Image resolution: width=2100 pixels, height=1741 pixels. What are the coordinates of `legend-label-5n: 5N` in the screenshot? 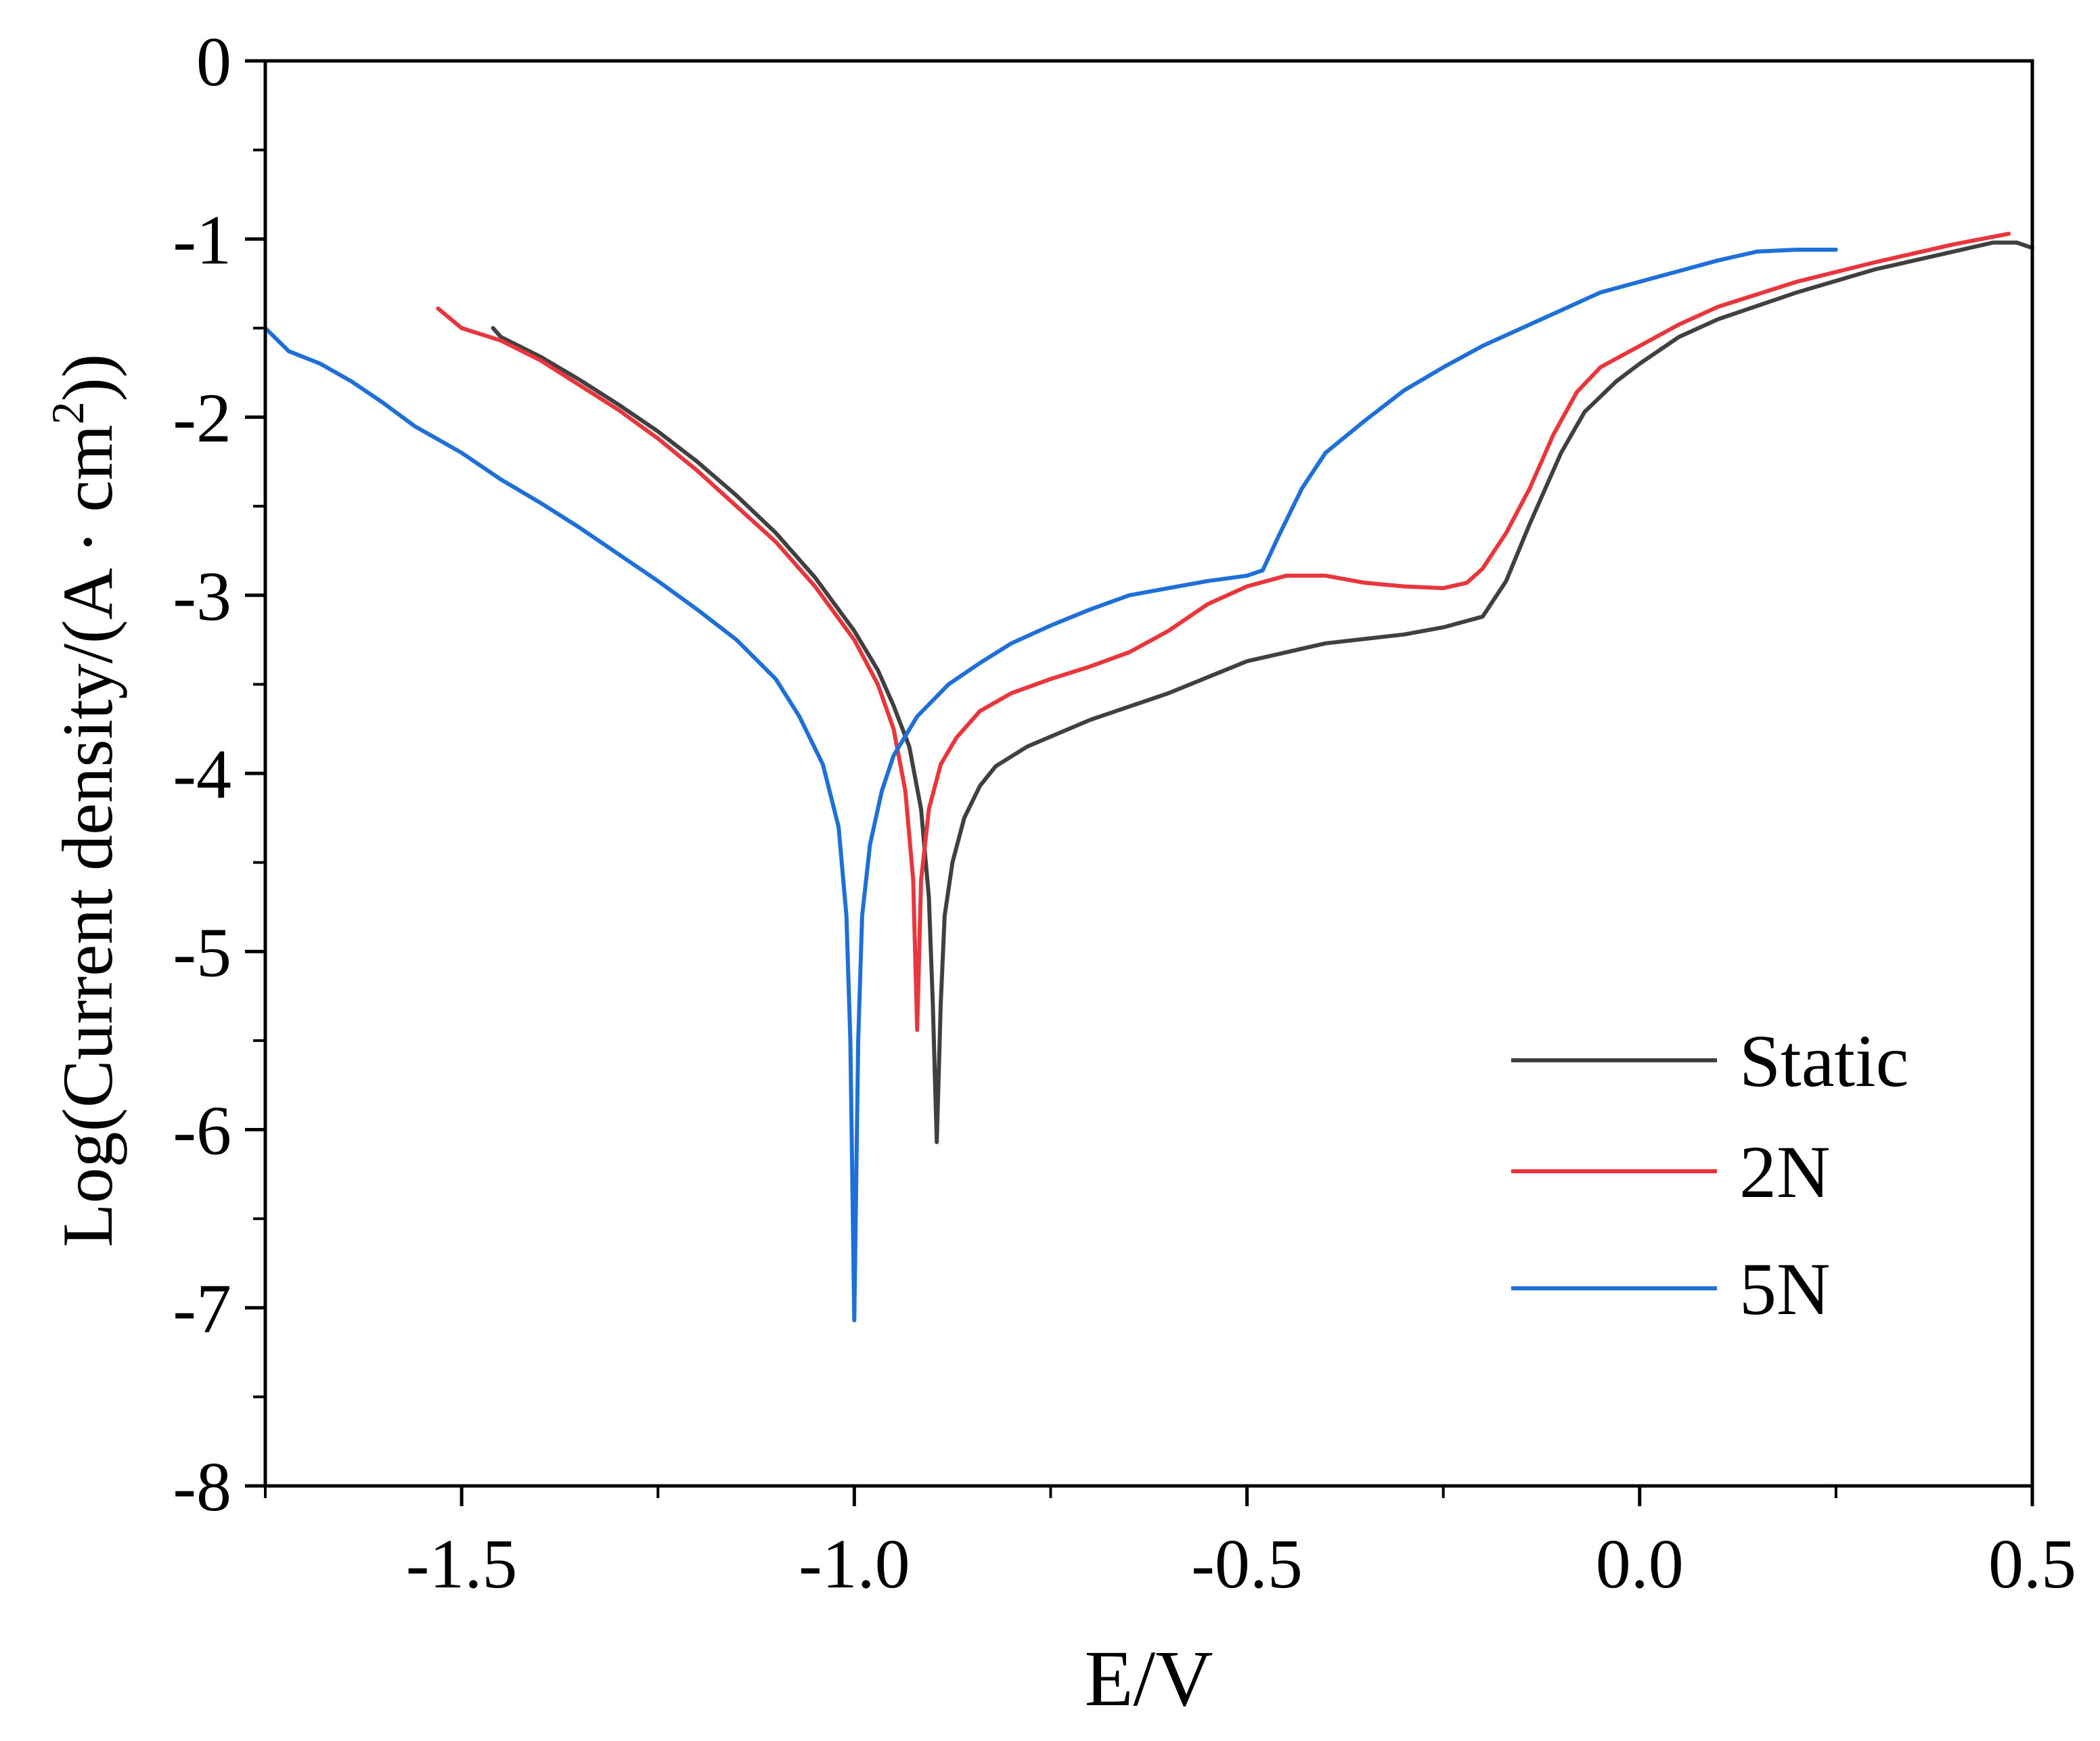 It's located at (1784, 1289).